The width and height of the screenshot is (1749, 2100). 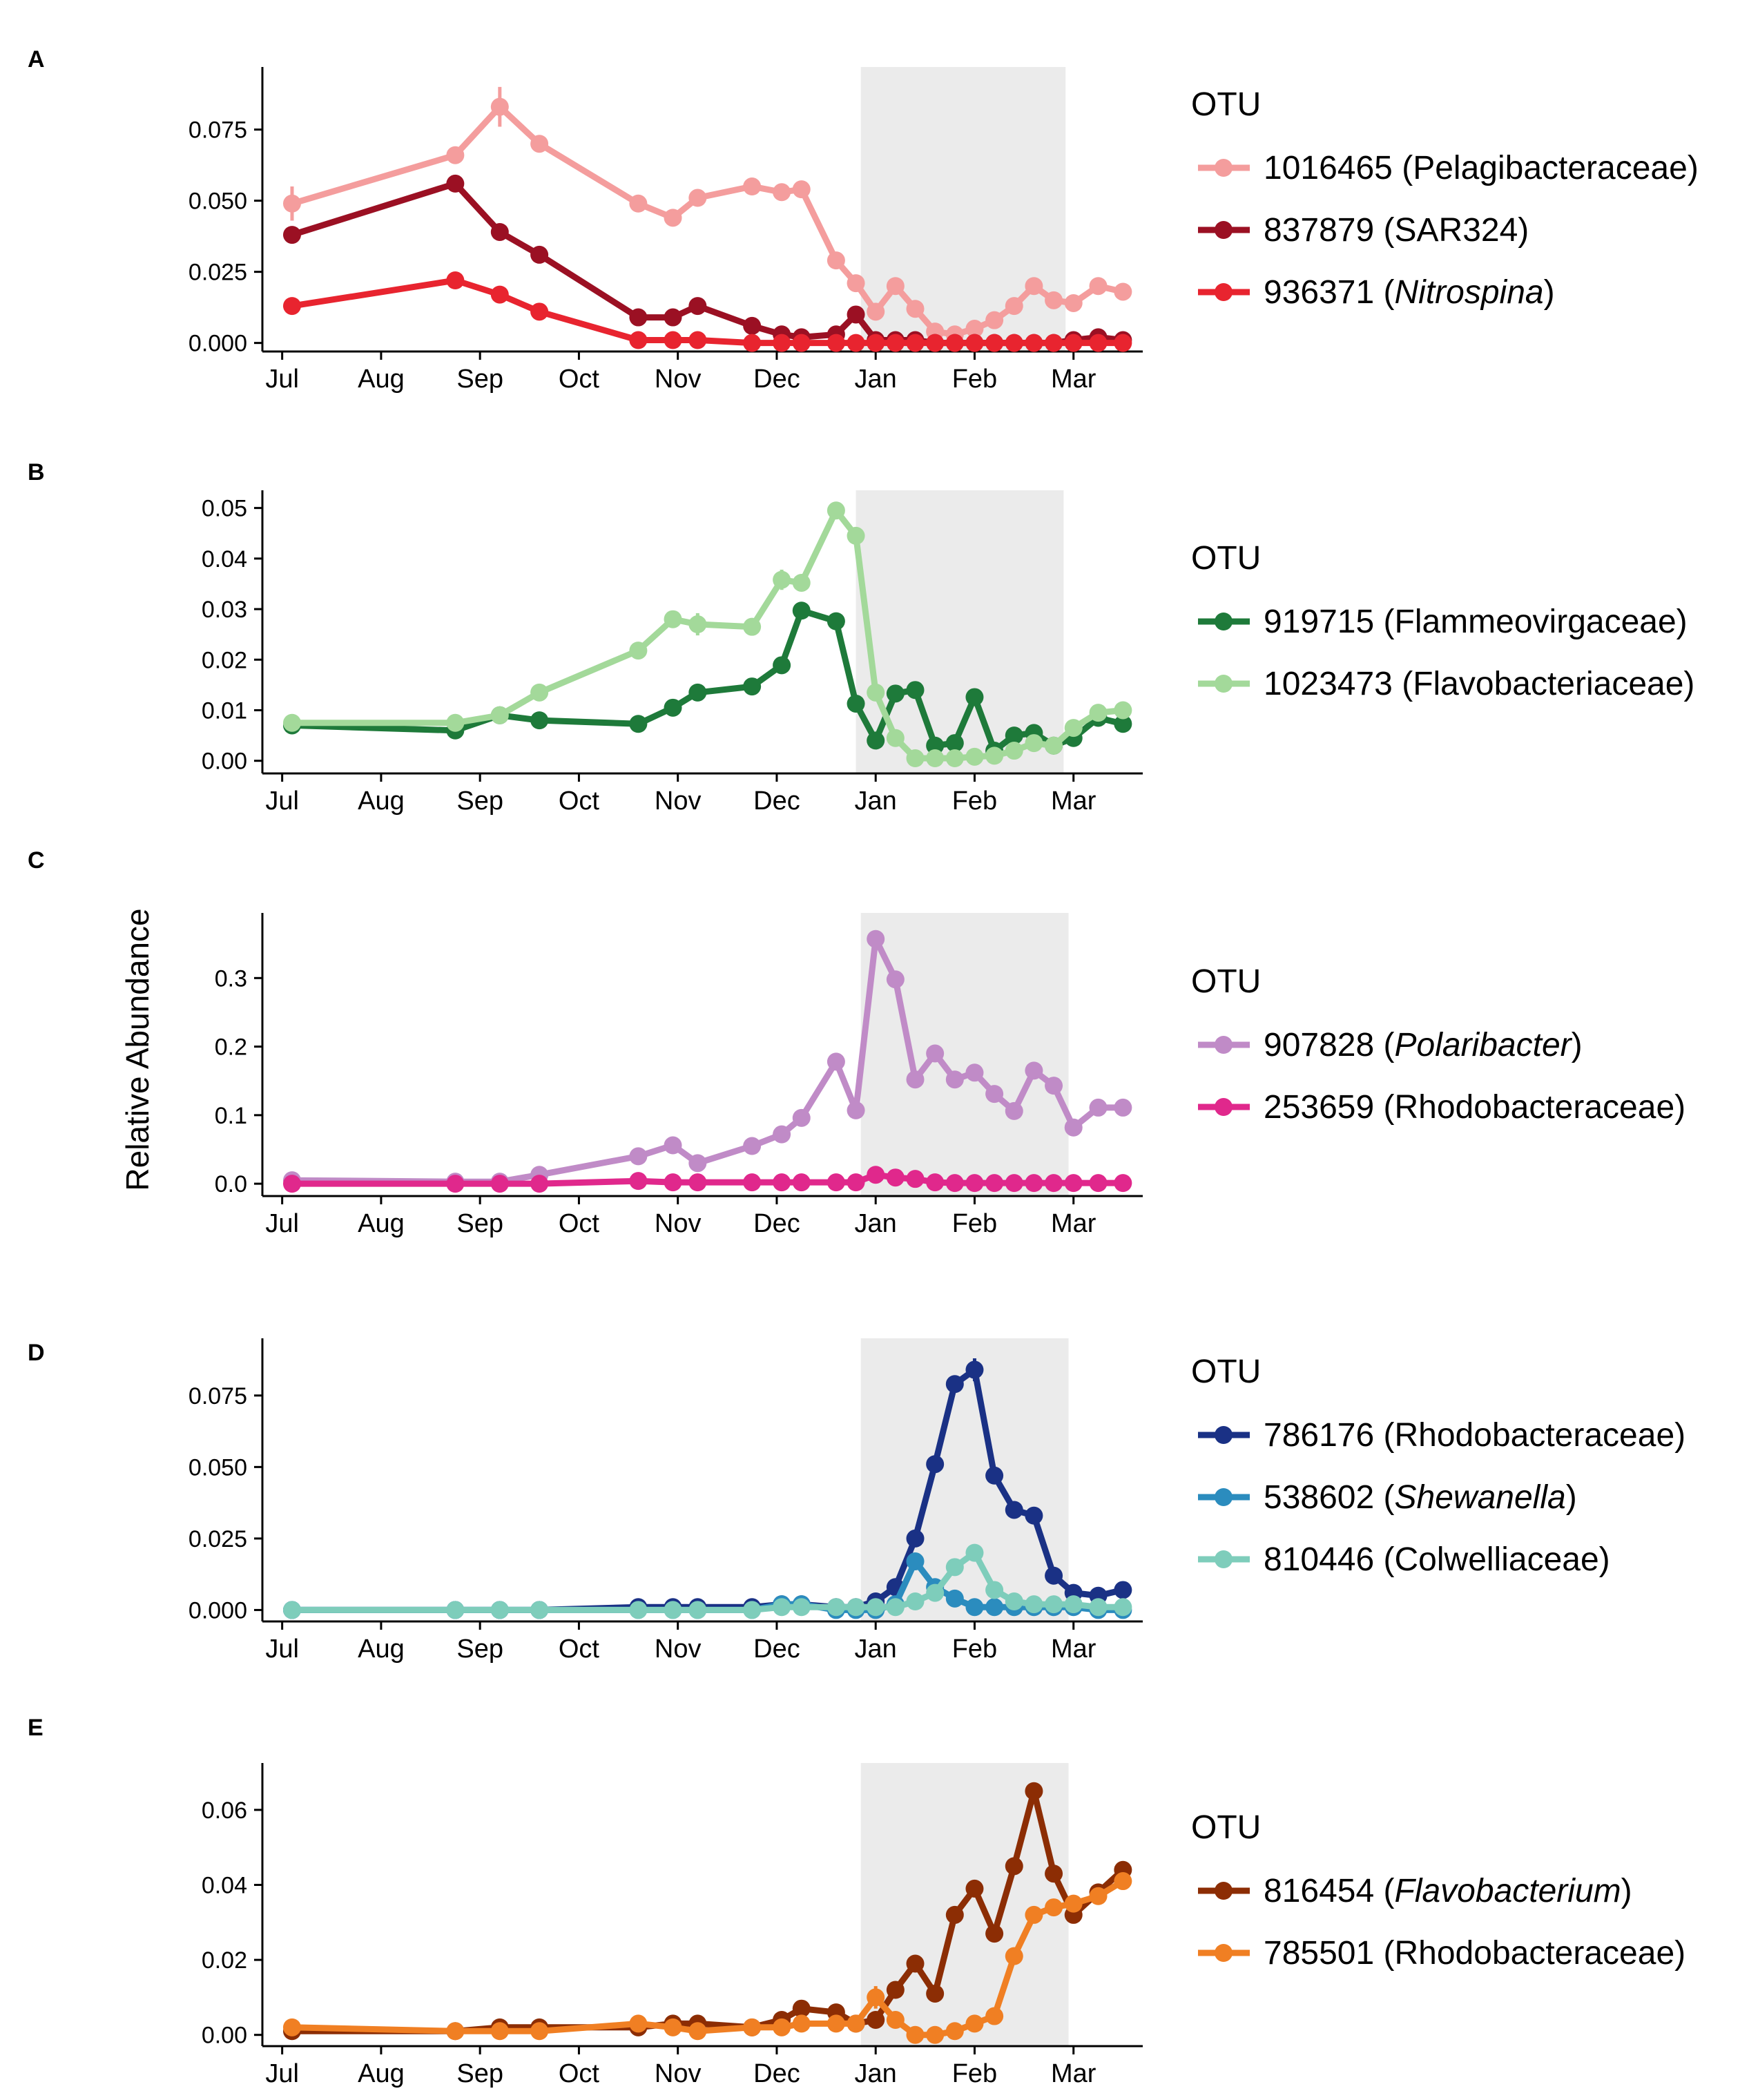 I want to click on legend-label: 810446 (Colwelliaceae), so click(x=1437, y=1559).